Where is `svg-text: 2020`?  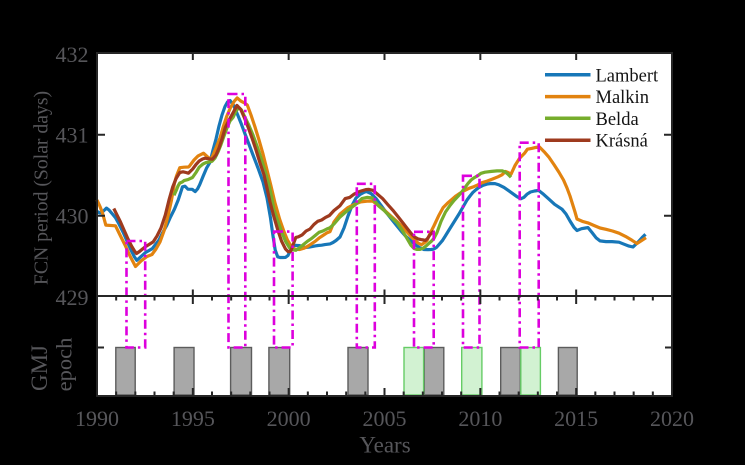 svg-text: 2020 is located at coordinates (672, 418).